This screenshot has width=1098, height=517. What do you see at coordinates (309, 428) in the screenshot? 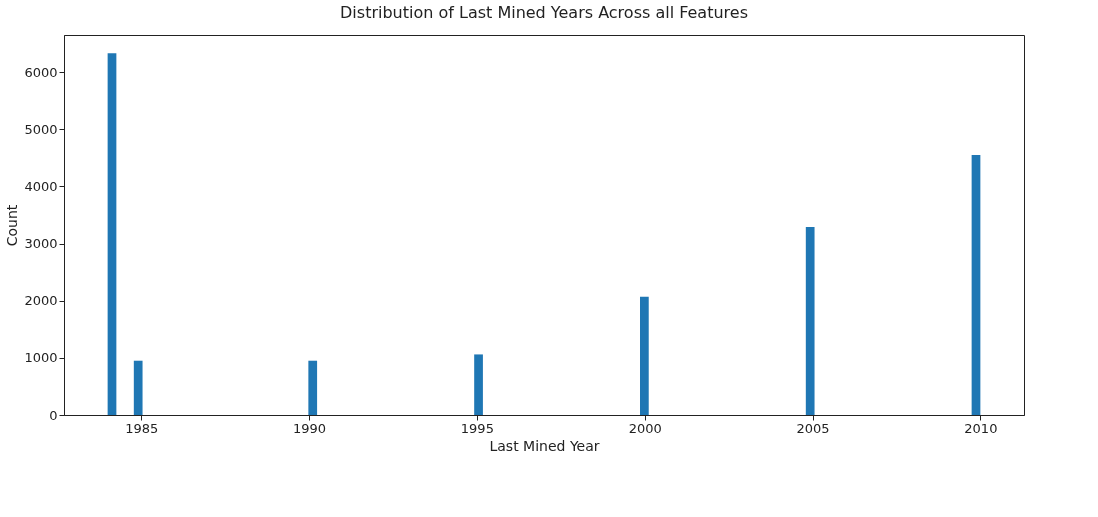
I see `x-tick-label: 1990` at bounding box center [309, 428].